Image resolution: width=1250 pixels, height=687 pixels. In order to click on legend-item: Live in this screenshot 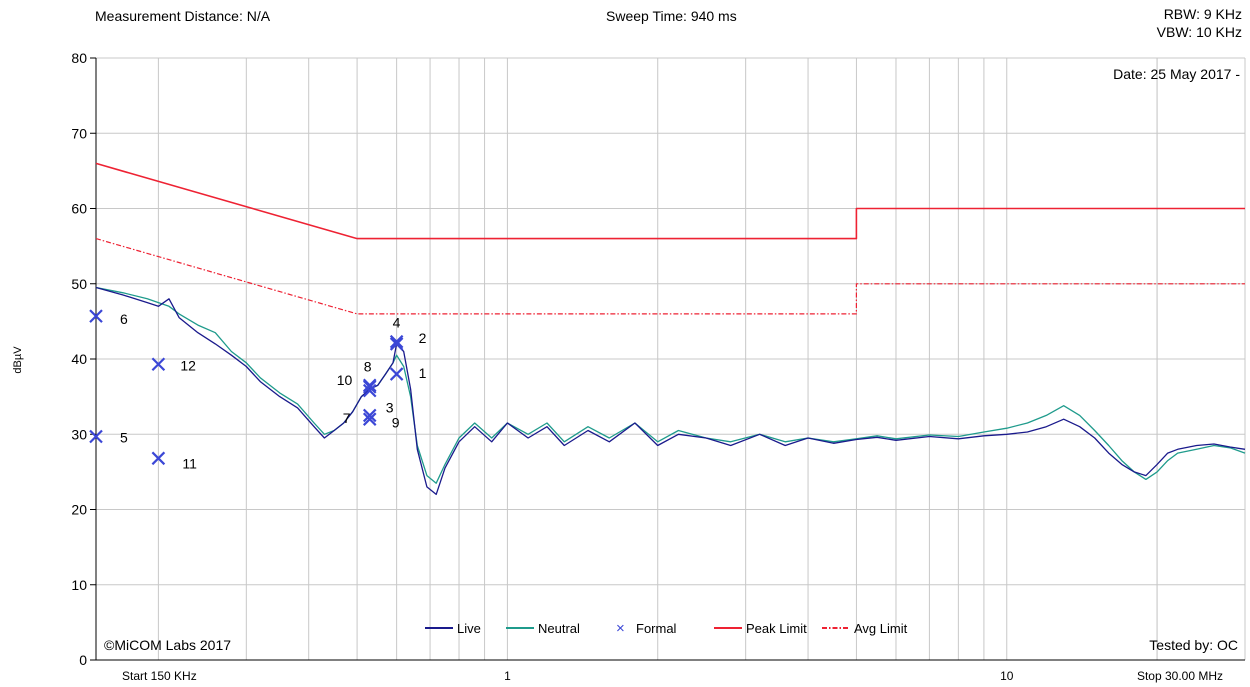, I will do `click(453, 628)`.